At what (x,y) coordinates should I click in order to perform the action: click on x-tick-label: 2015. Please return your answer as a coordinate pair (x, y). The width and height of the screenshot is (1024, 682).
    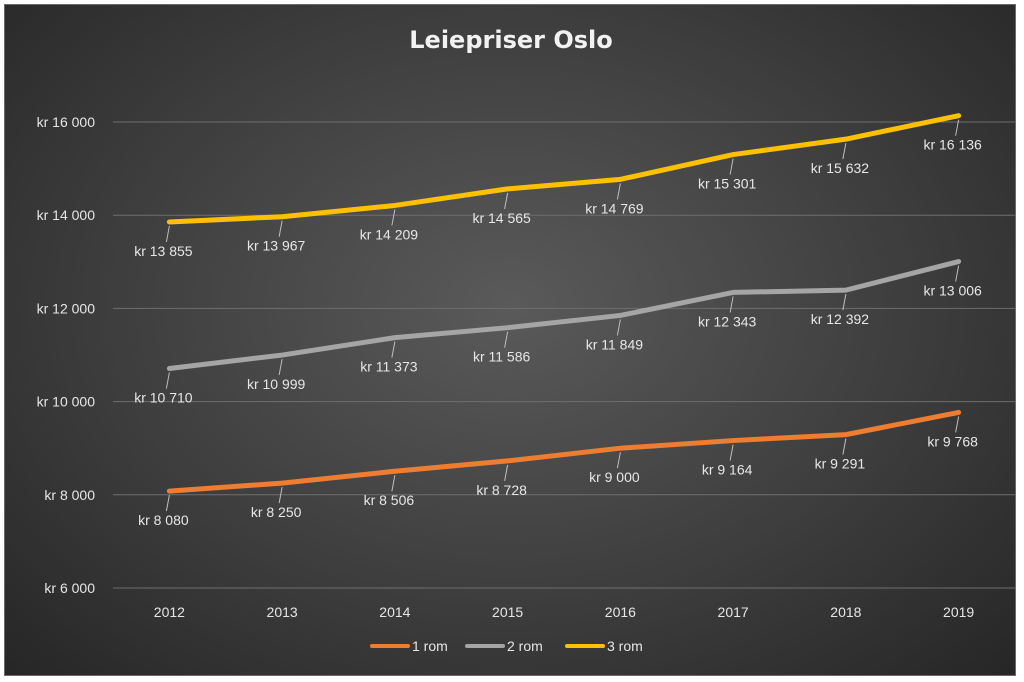
    Looking at the image, I should click on (507, 612).